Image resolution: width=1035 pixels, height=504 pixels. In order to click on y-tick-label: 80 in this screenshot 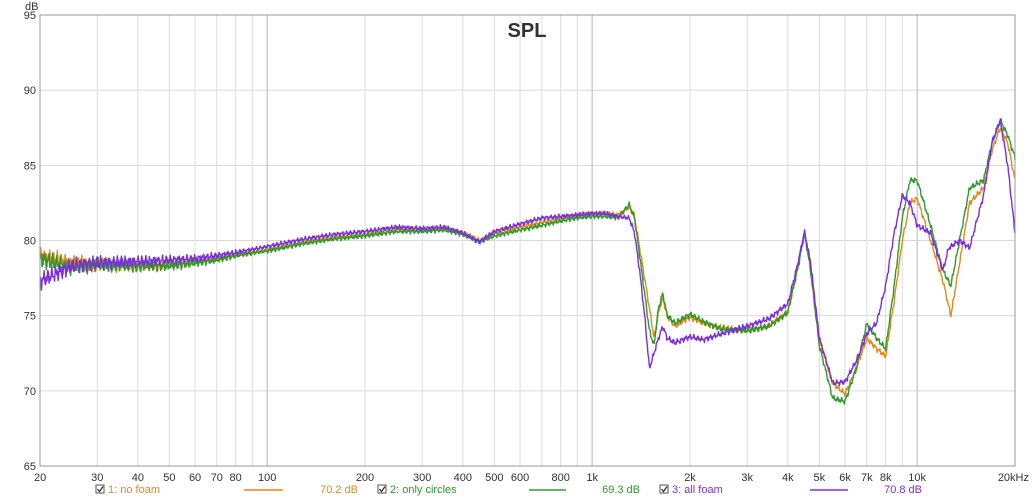, I will do `click(30, 242)`.